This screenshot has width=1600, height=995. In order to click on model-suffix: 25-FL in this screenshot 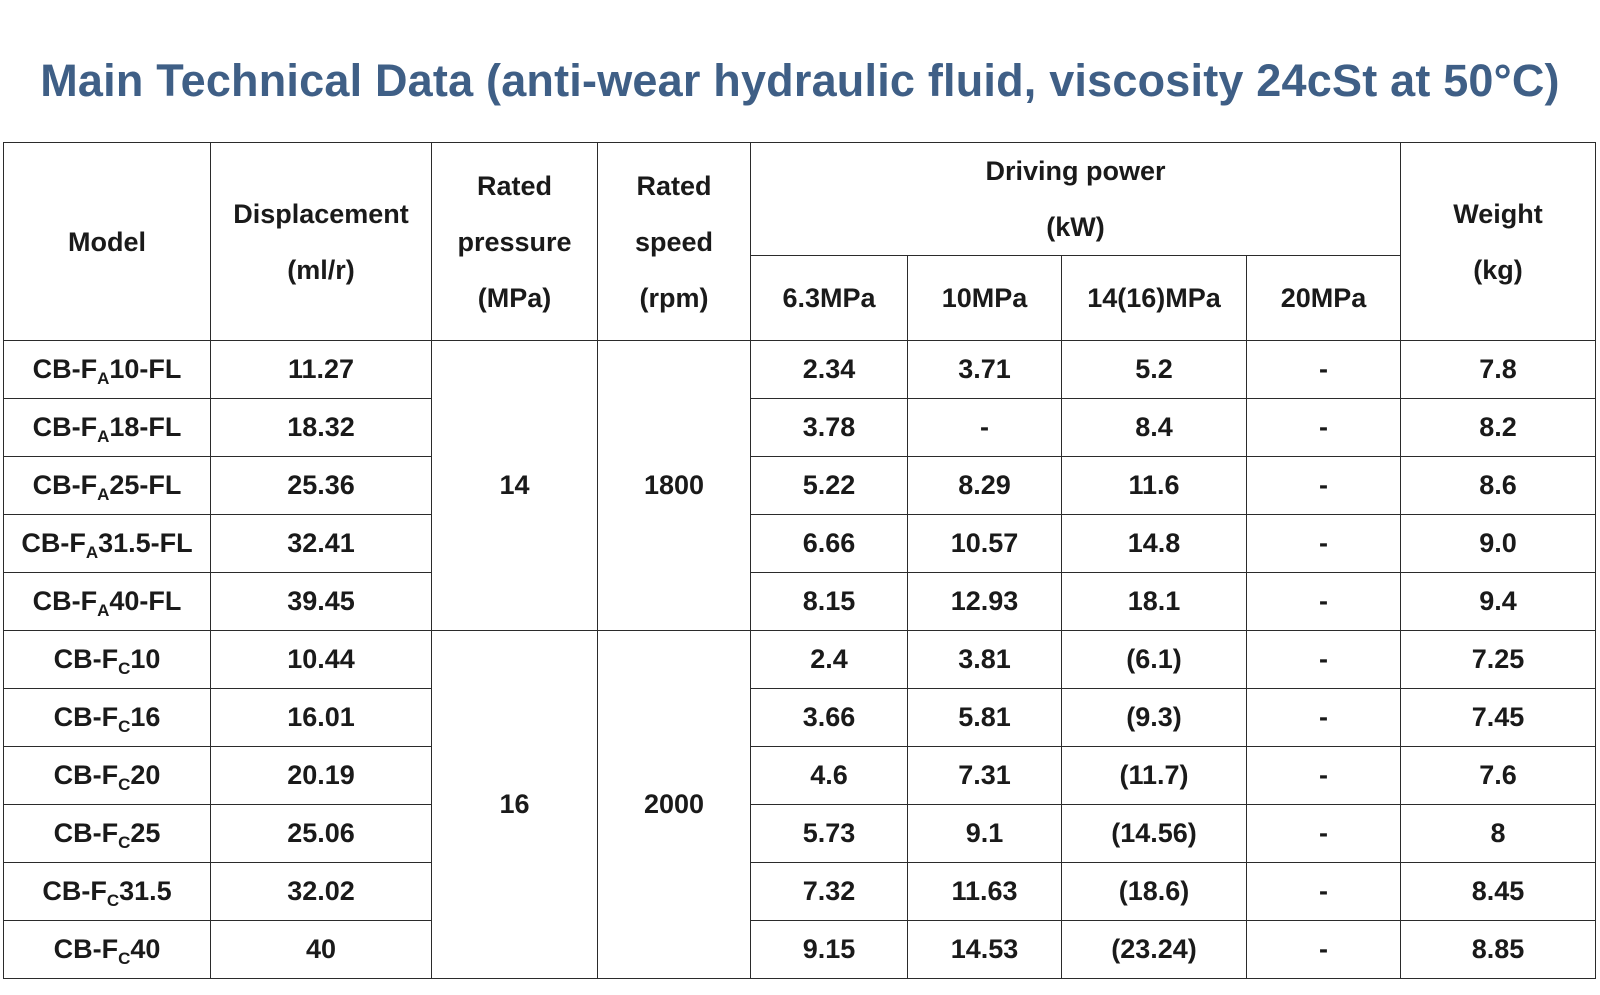, I will do `click(145, 485)`.